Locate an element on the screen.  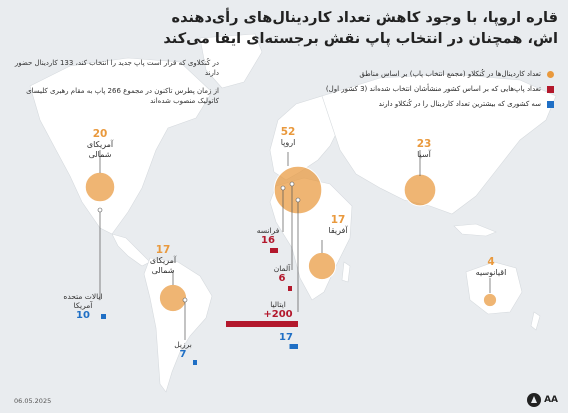
bar-germany-popes is located at coordinates (290, 288).